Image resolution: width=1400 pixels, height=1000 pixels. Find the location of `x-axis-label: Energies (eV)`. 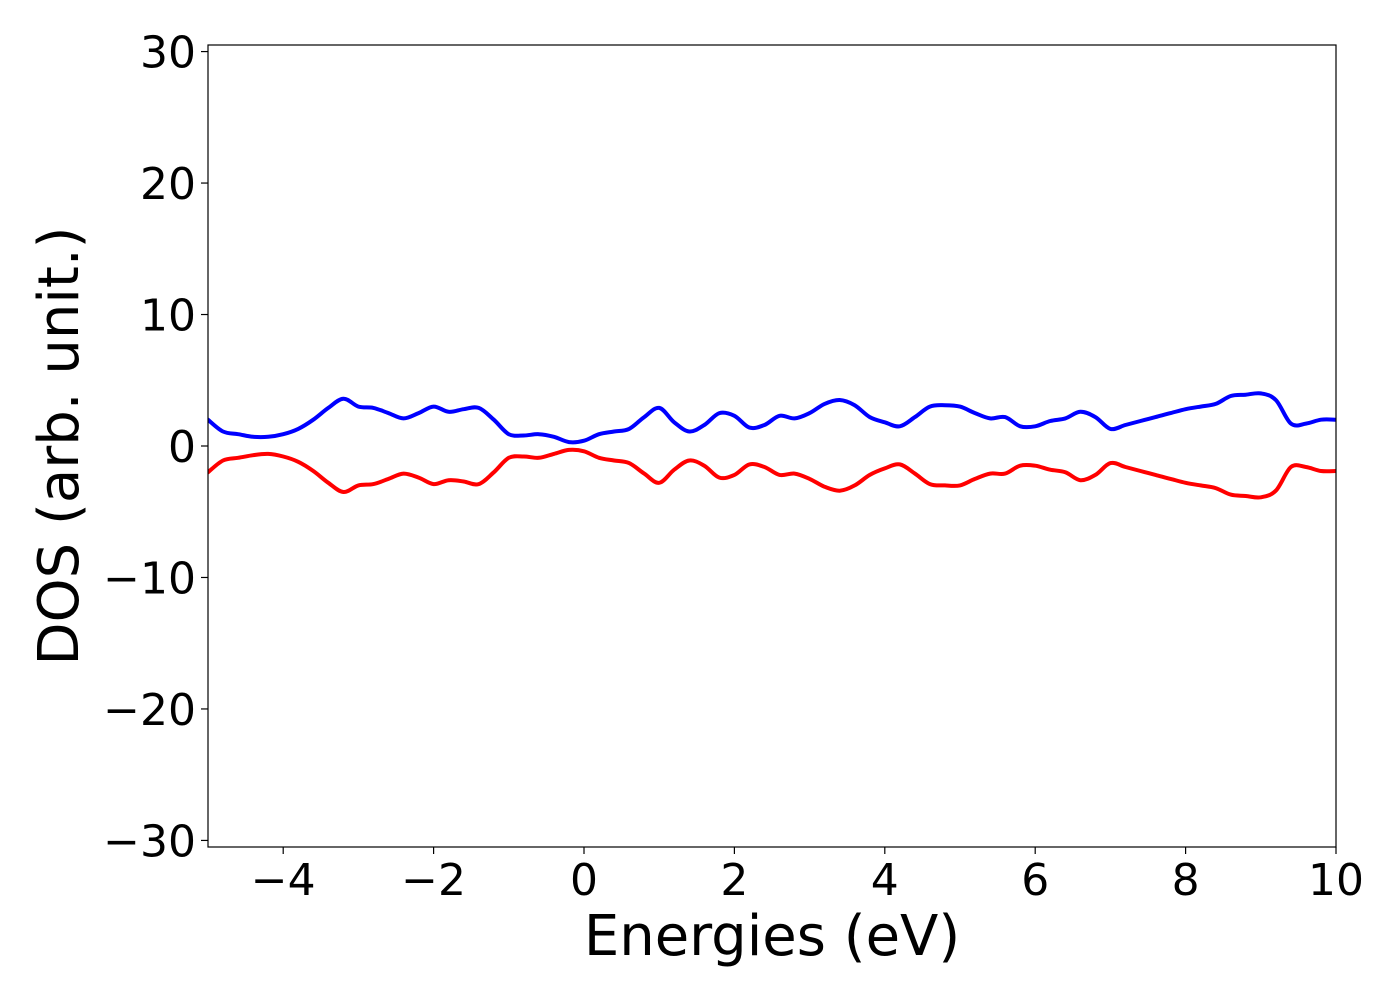

x-axis-label: Energies (eV) is located at coordinates (772, 936).